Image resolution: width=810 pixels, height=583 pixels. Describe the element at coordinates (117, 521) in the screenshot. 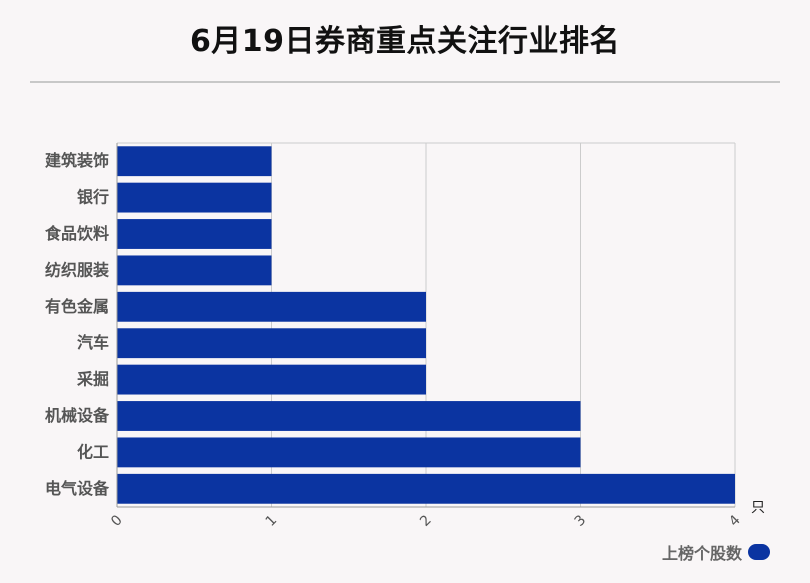

I see `x-tick-label: 0` at that location.